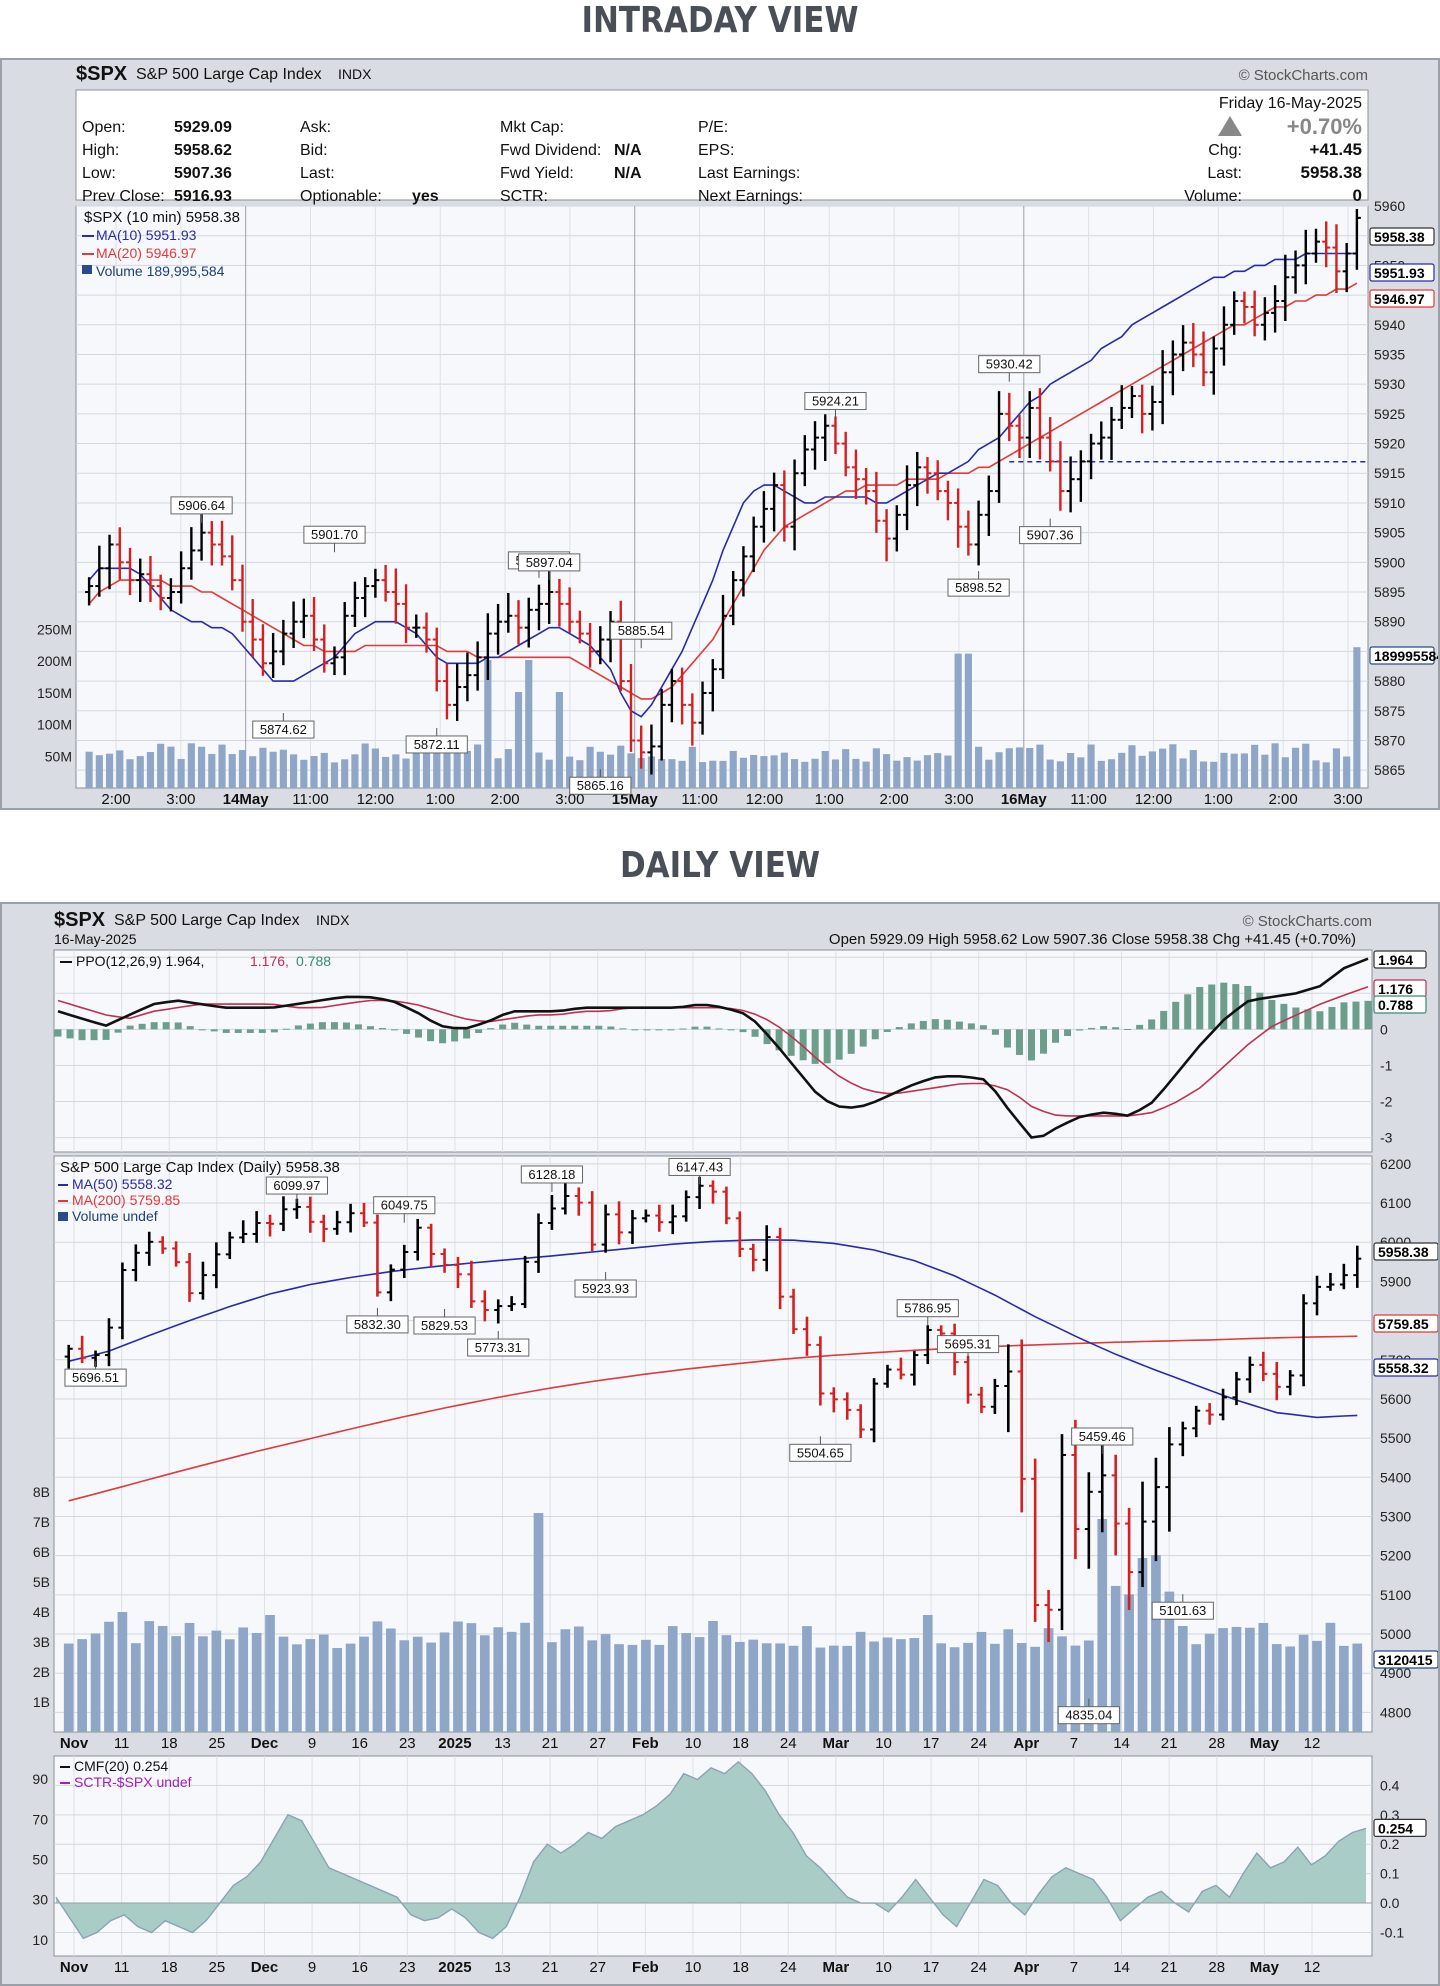 The width and height of the screenshot is (1440, 1986). Describe the element at coordinates (931, 1743) in the screenshot. I see `price-x-label-18: 17` at that location.